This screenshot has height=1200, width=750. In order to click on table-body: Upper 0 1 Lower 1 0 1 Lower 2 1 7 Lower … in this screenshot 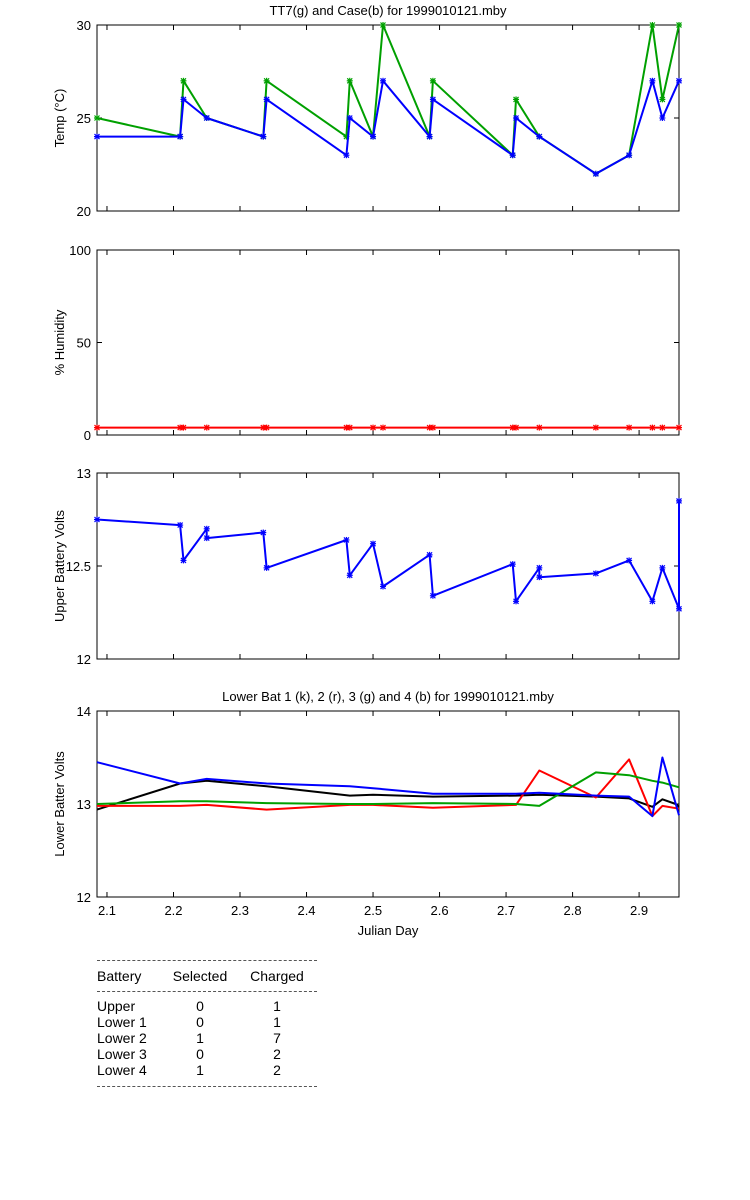, I will do `click(207, 1039)`.